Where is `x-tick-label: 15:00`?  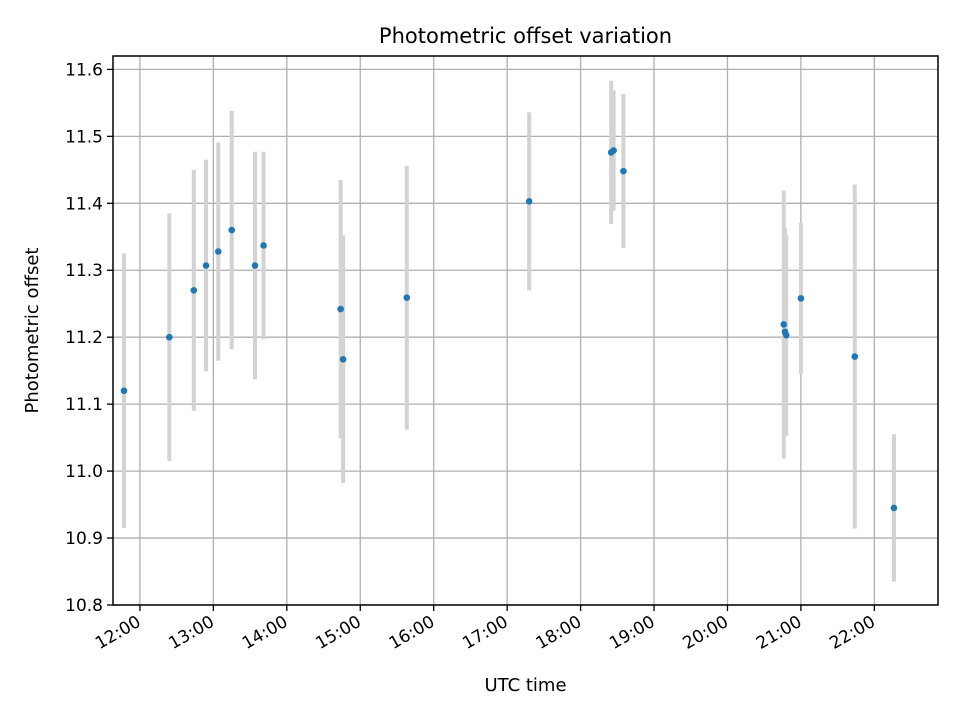
x-tick-label: 15:00 is located at coordinates (338, 633).